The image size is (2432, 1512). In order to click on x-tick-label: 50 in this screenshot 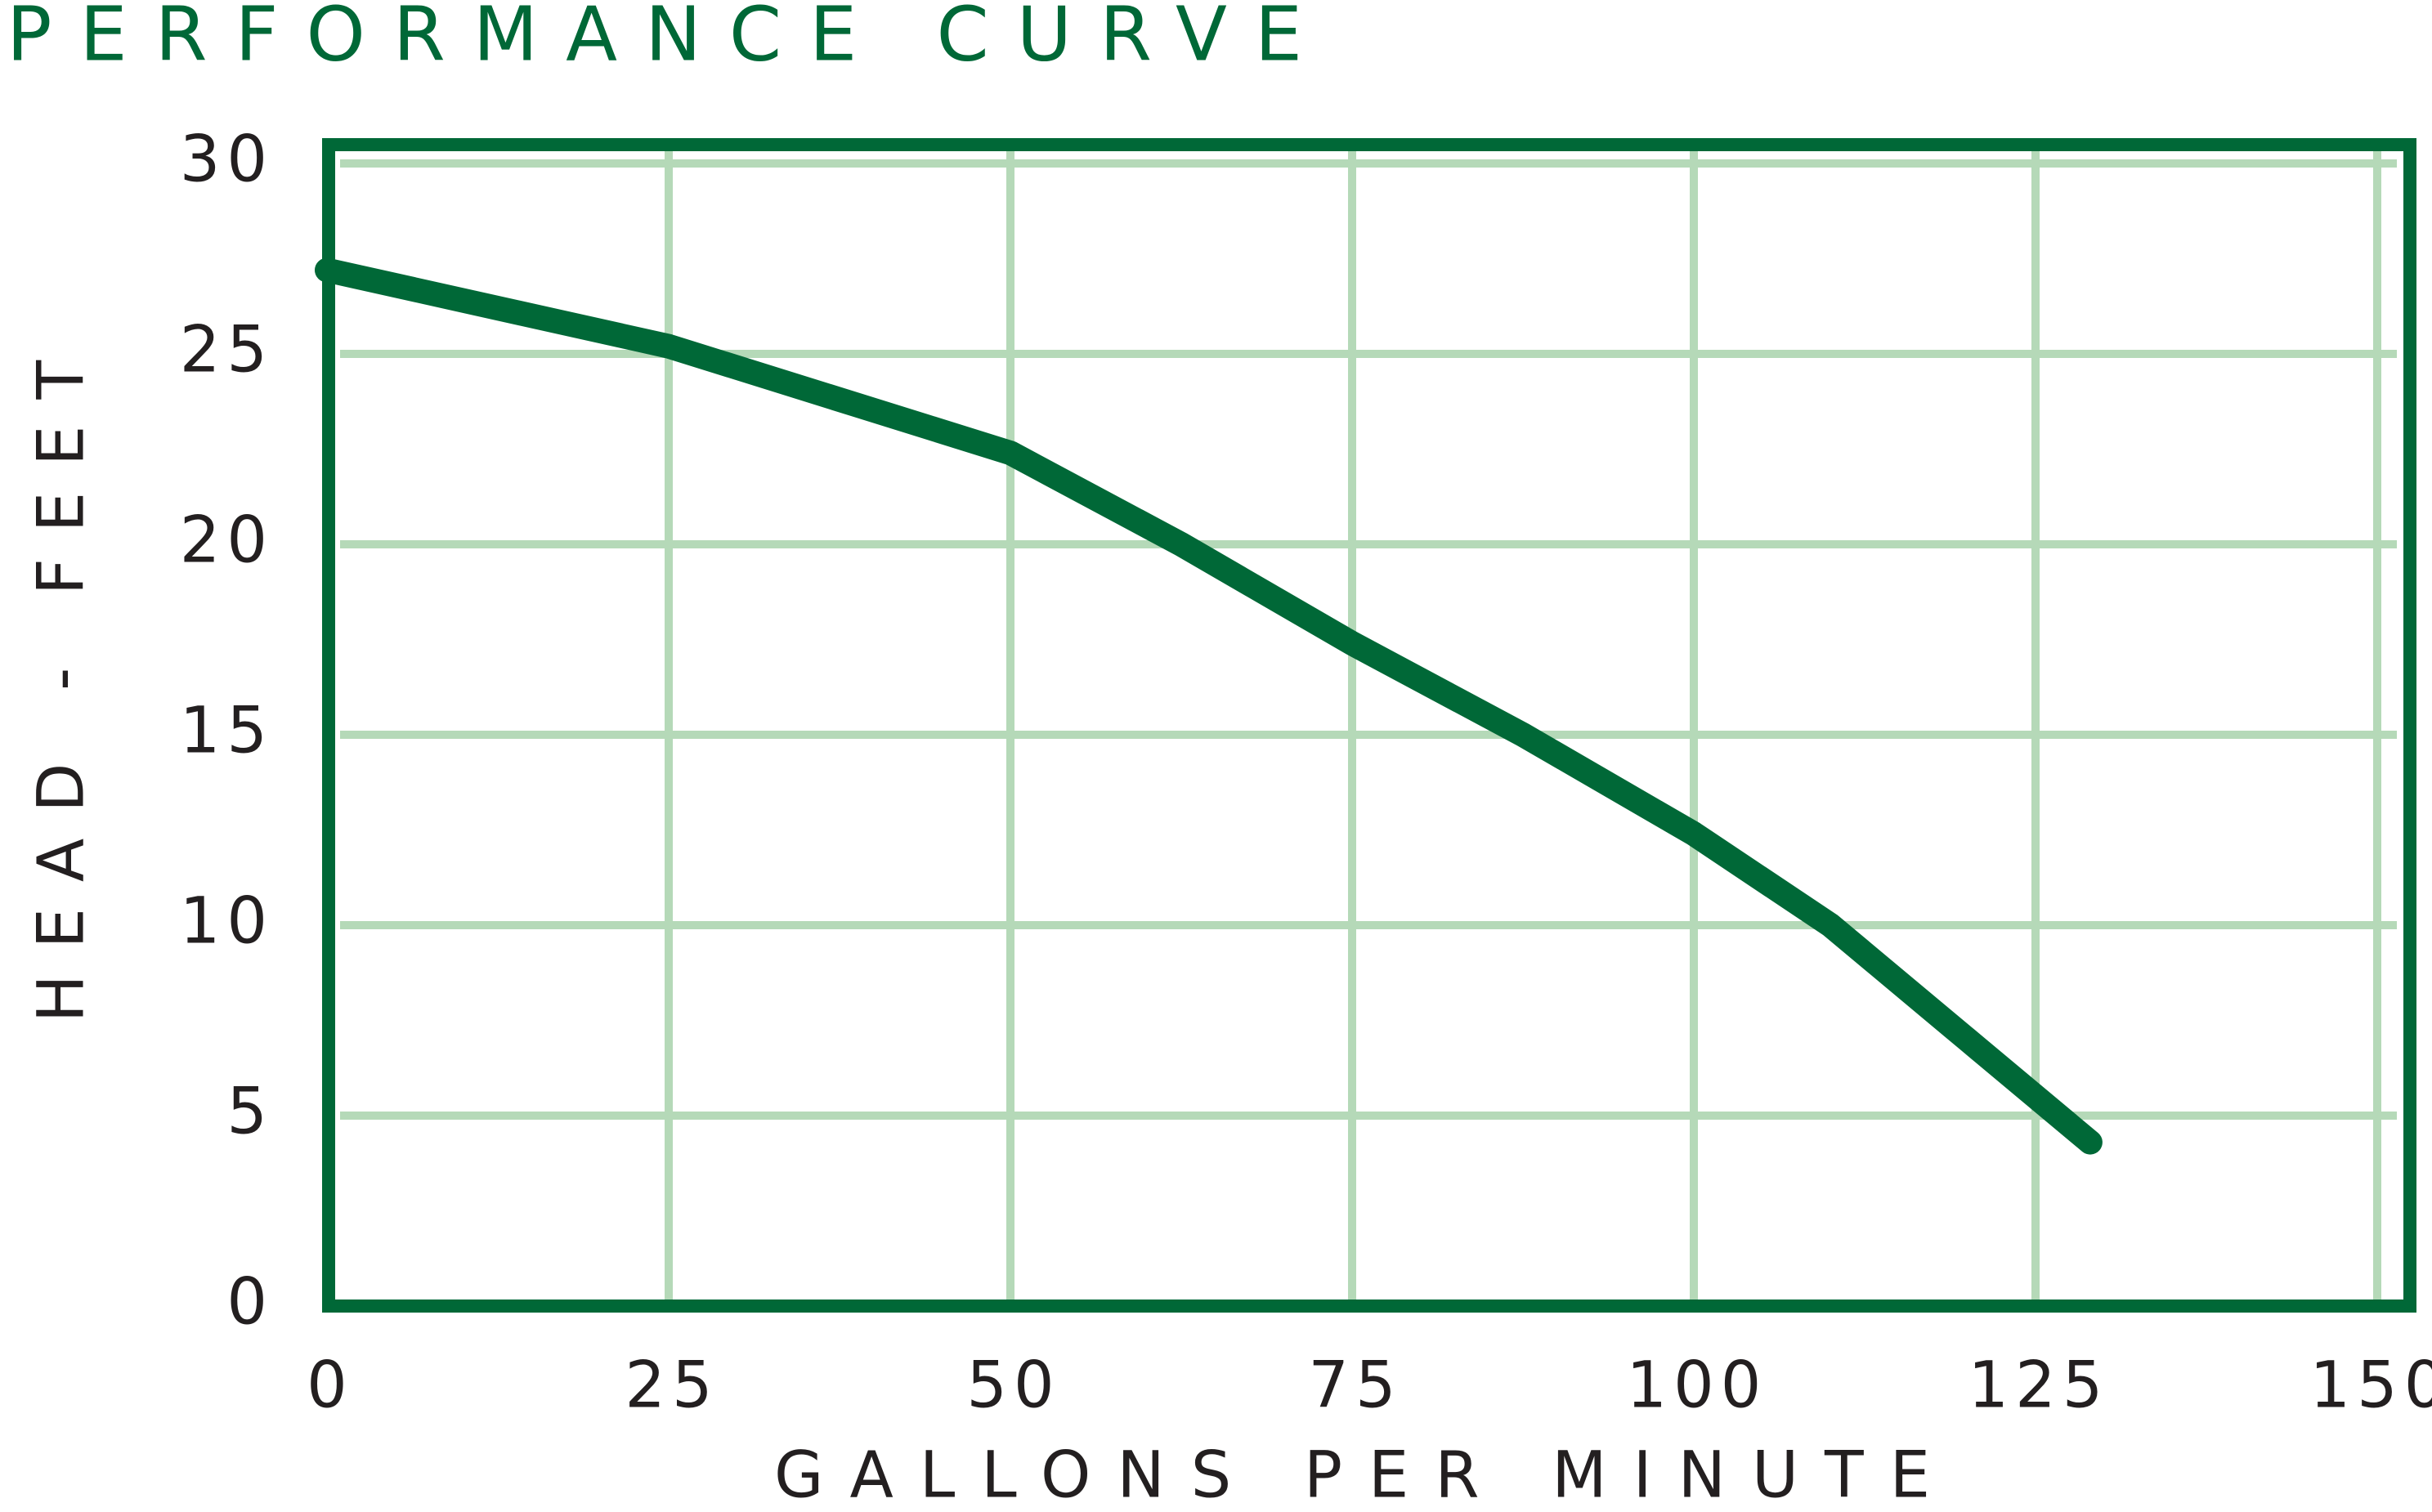, I will do `click(1013, 1385)`.